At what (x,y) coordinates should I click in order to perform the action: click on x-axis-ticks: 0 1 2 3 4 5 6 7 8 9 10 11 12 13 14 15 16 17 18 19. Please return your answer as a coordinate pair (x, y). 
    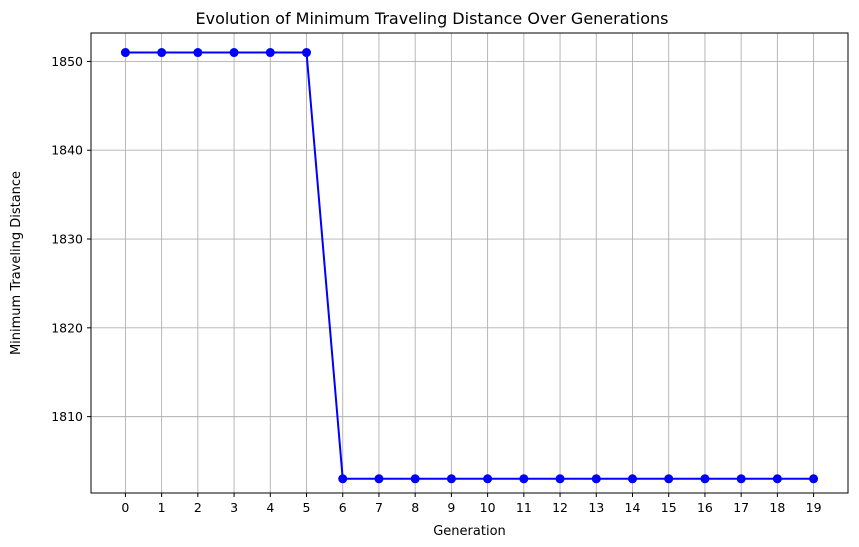
    Looking at the image, I should click on (471, 504).